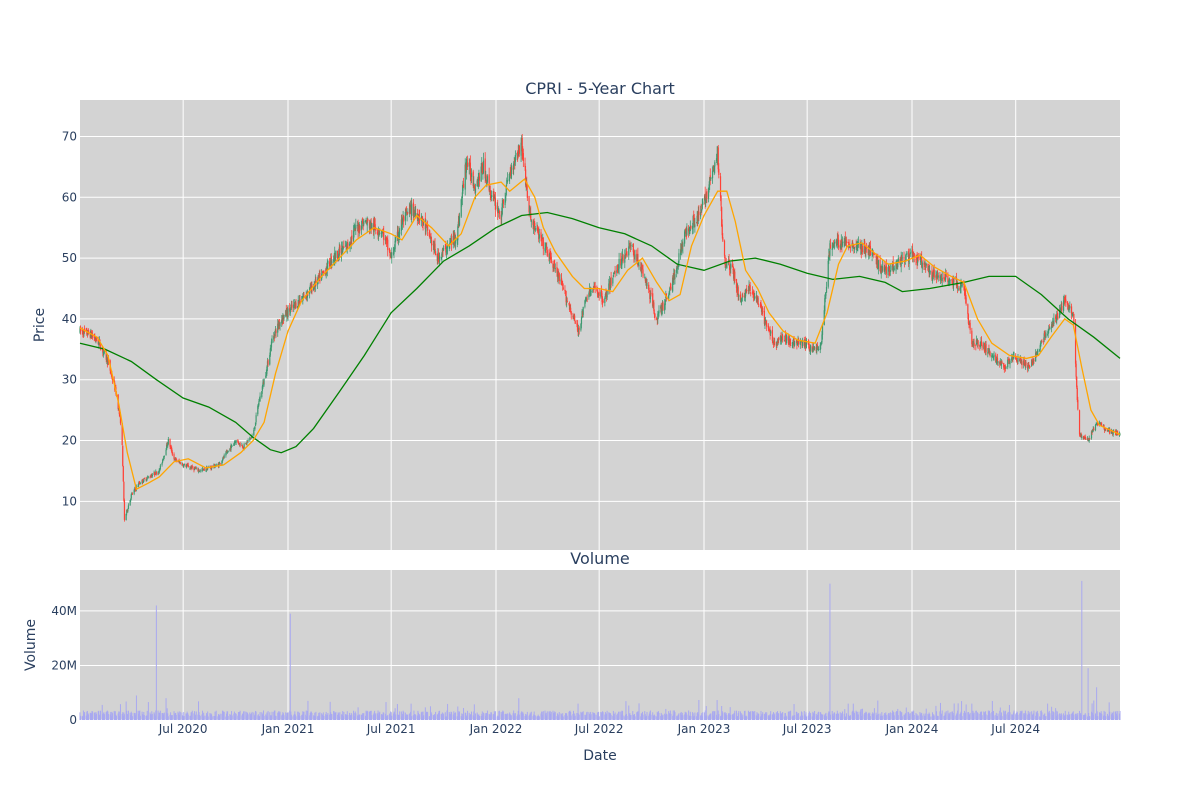 This screenshot has width=1200, height=804. Describe the element at coordinates (69, 380) in the screenshot. I see `price-tick-label: 30` at that location.